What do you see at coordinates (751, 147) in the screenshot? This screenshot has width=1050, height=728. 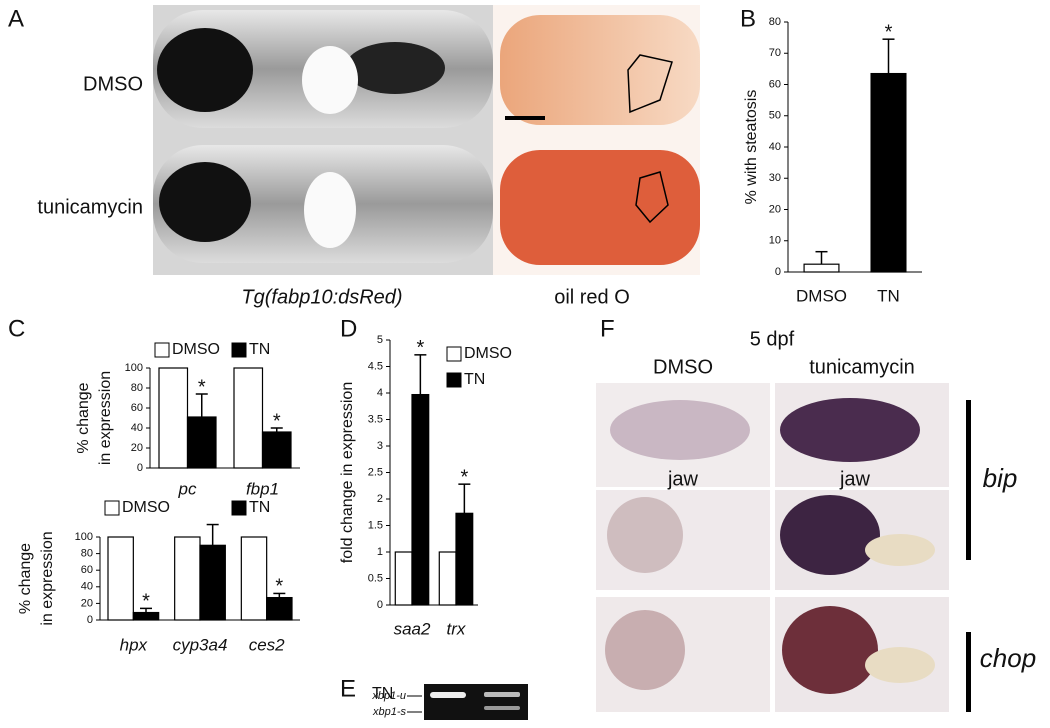 I see `y-axis-label: % with steatosis` at bounding box center [751, 147].